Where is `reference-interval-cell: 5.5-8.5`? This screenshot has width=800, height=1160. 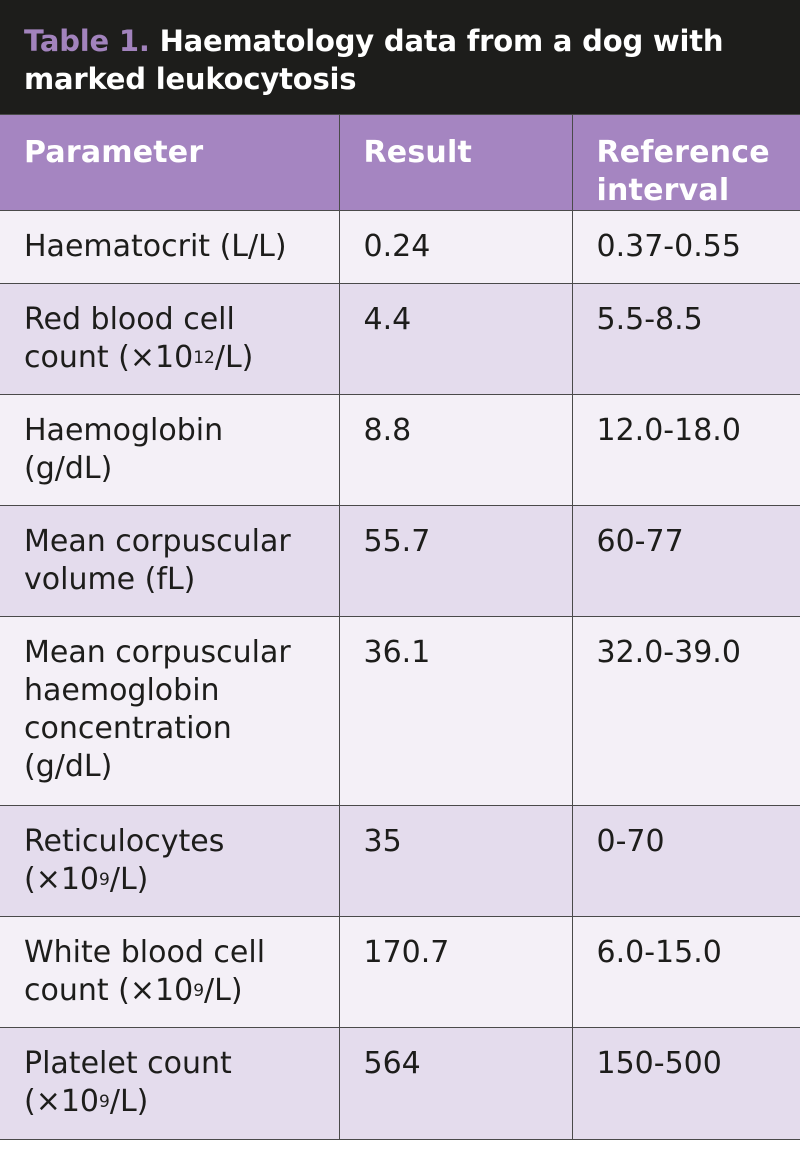 reference-interval-cell: 5.5-8.5 is located at coordinates (685, 339).